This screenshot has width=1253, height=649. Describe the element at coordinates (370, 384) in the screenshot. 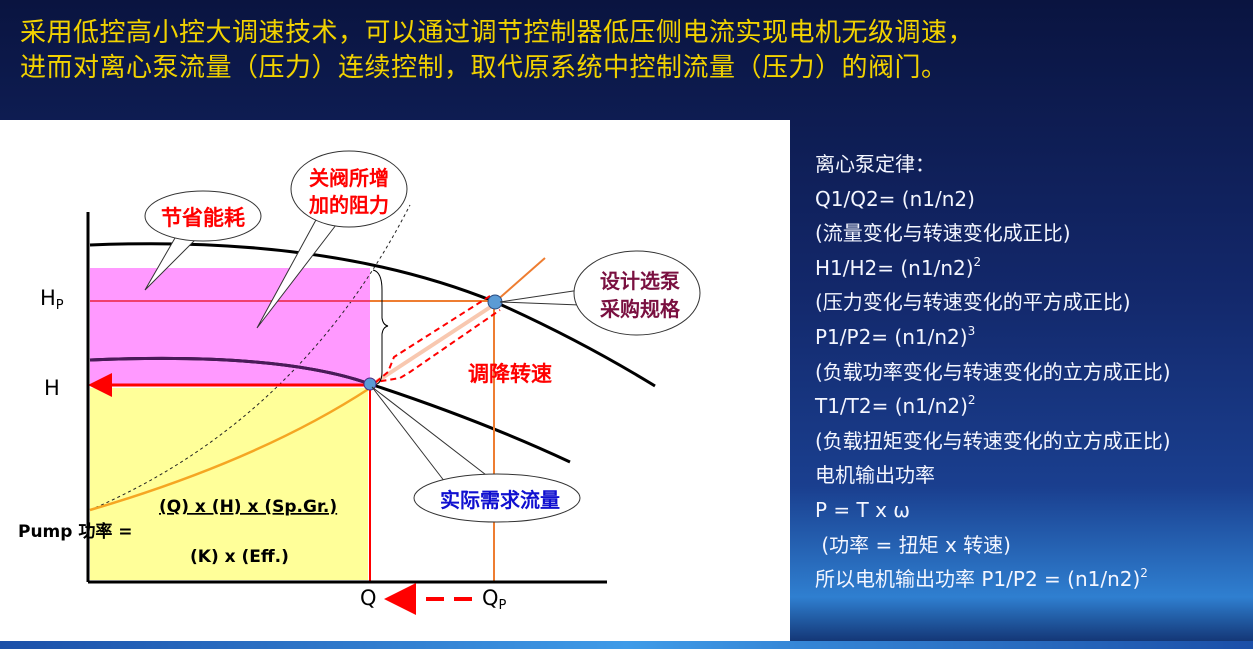

I see `actual-operating-point` at that location.